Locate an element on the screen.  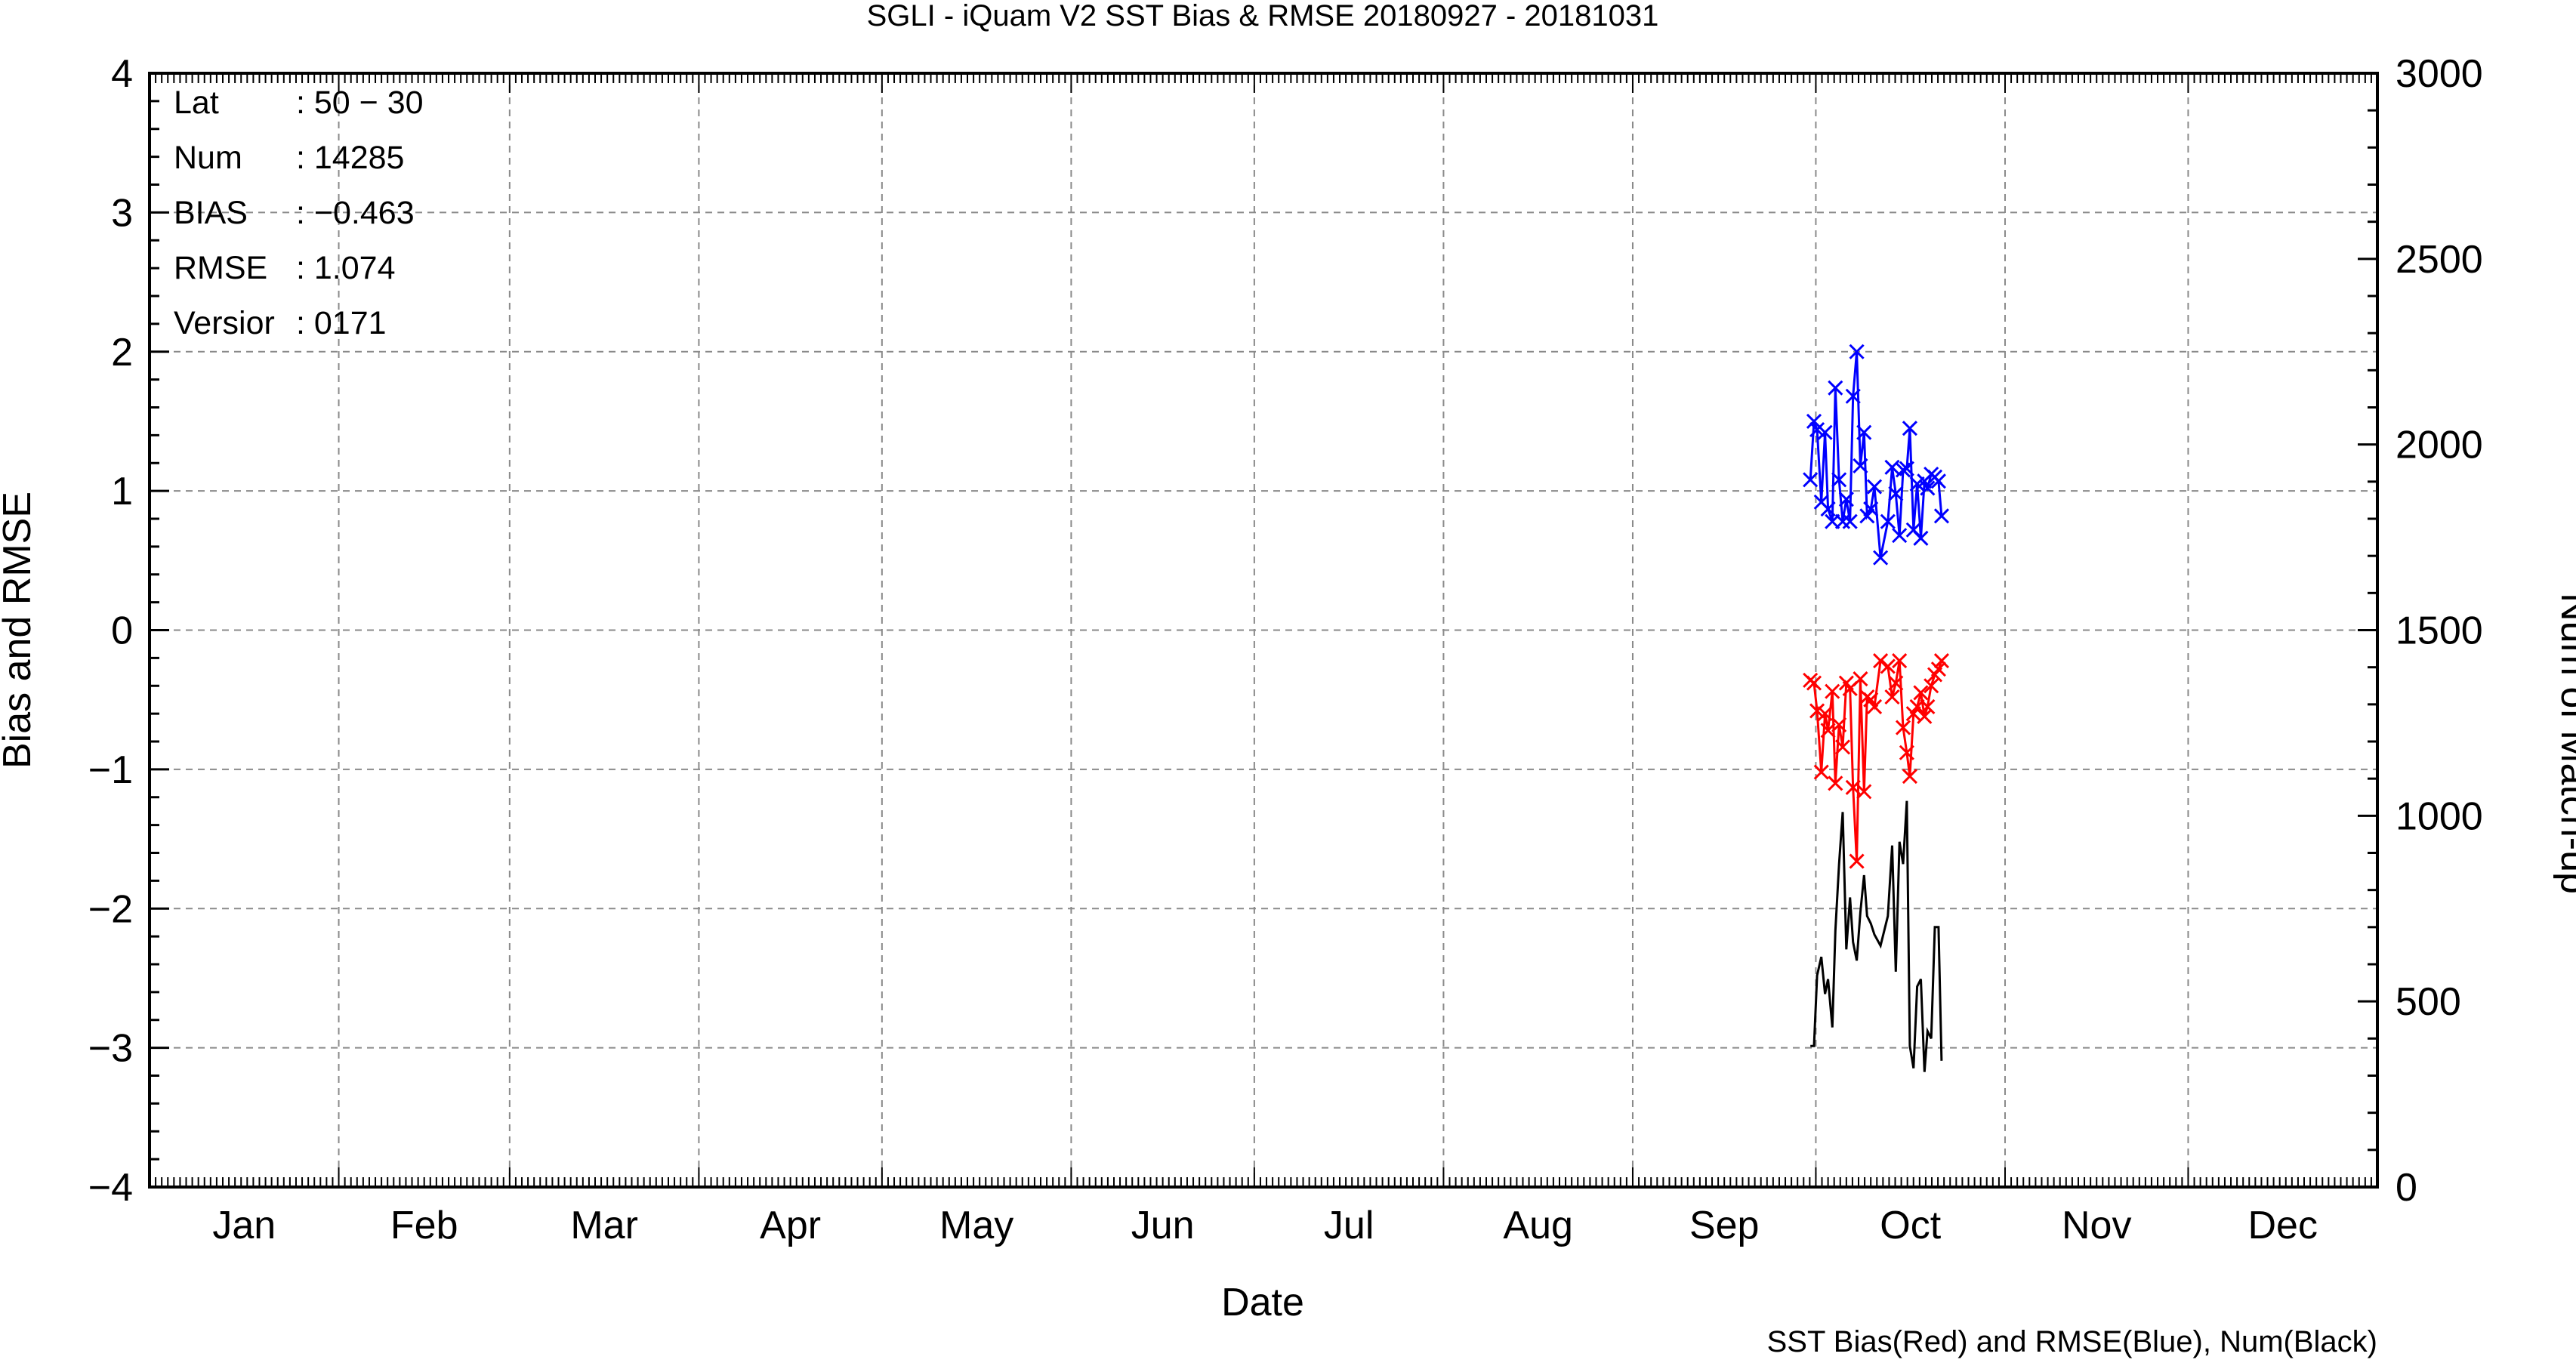
y2-tick-label: 2000 is located at coordinates (2439, 445).